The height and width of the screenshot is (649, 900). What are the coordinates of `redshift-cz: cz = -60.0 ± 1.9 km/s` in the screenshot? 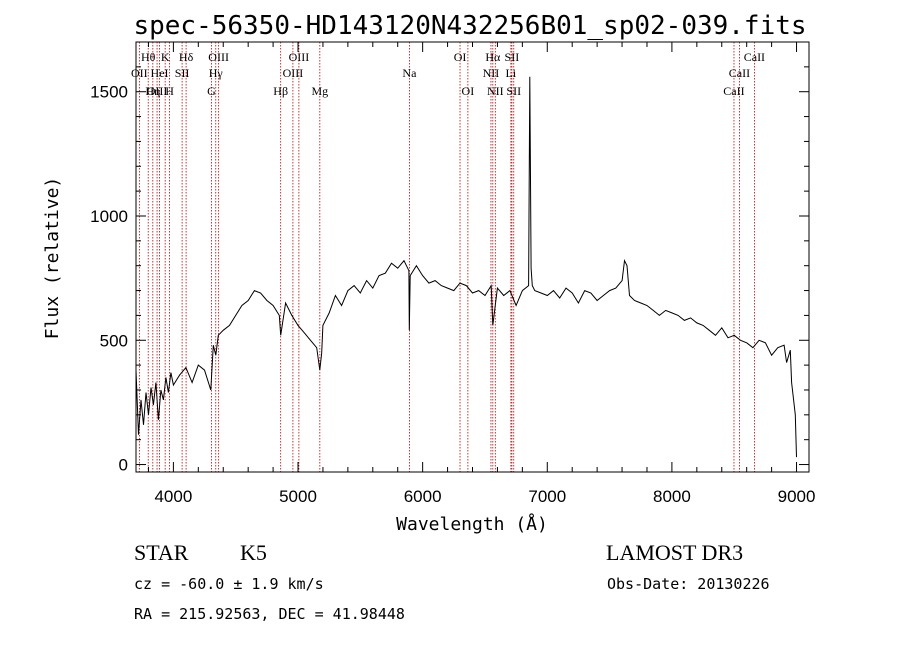 It's located at (229, 584).